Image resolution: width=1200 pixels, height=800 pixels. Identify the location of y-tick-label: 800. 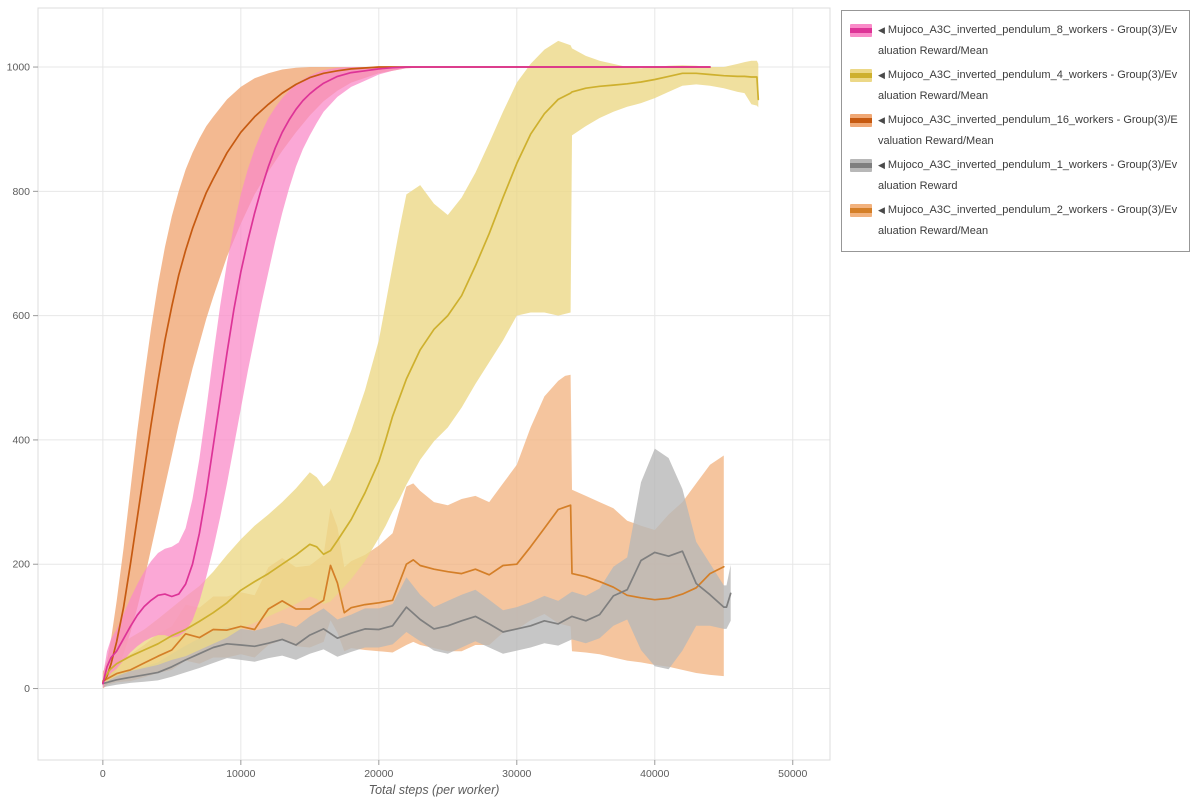
(21, 192).